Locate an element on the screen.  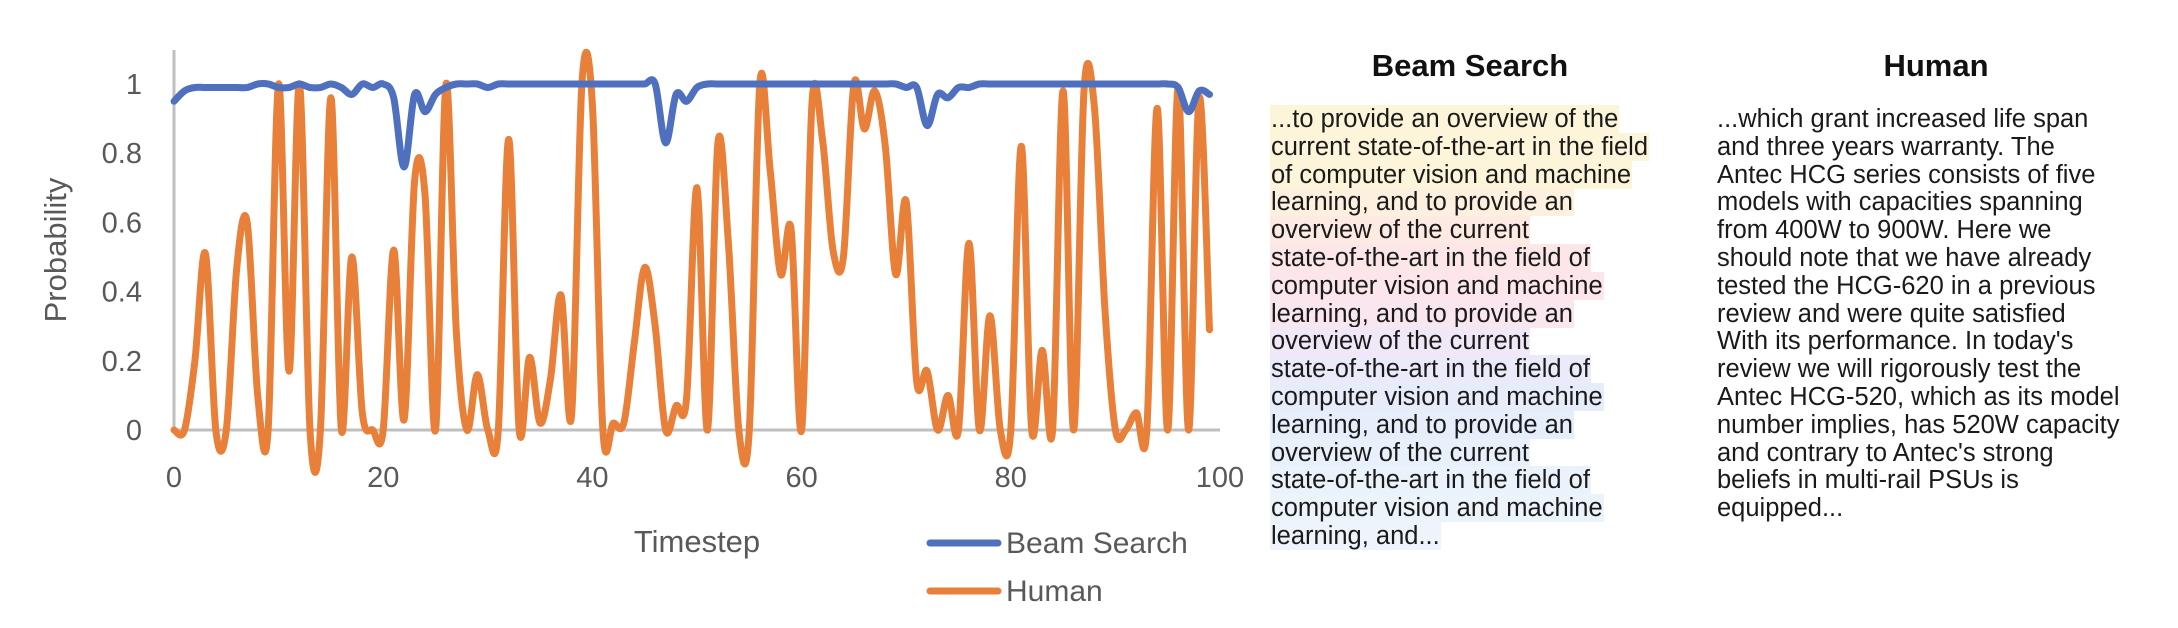
x-tick-label: 40 is located at coordinates (592, 478).